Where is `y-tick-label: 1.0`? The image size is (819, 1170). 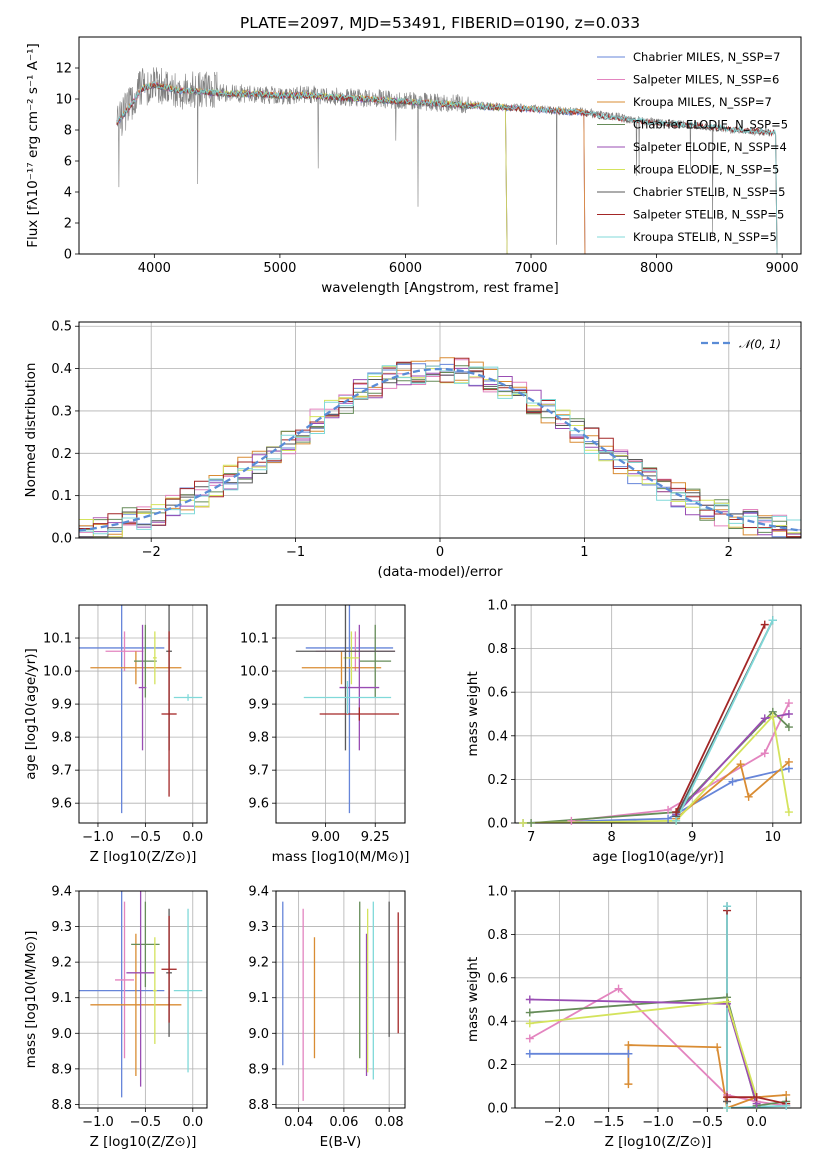
y-tick-label: 1.0 is located at coordinates (497, 606).